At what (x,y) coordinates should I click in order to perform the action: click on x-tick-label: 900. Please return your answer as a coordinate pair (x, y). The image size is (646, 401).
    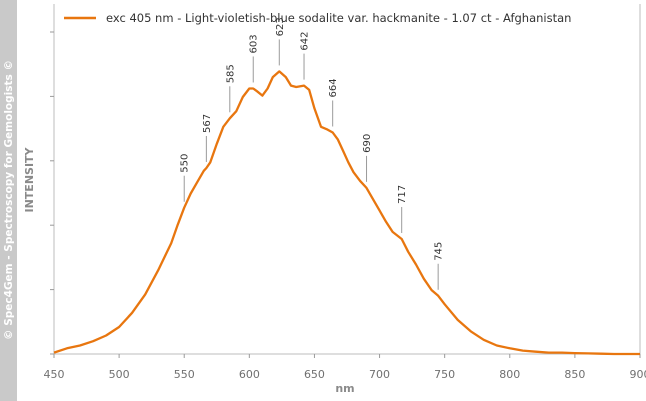
    Looking at the image, I should click on (638, 374).